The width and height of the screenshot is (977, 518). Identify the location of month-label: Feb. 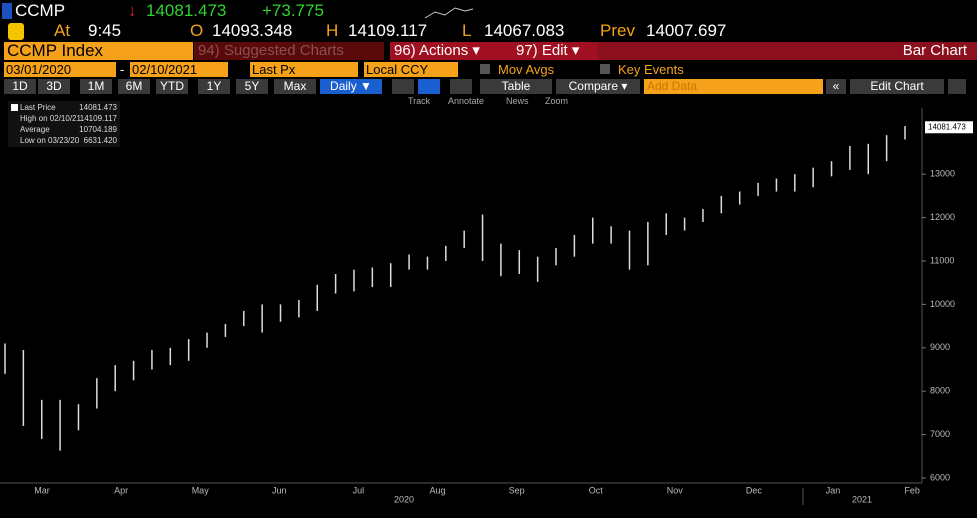
(912, 490).